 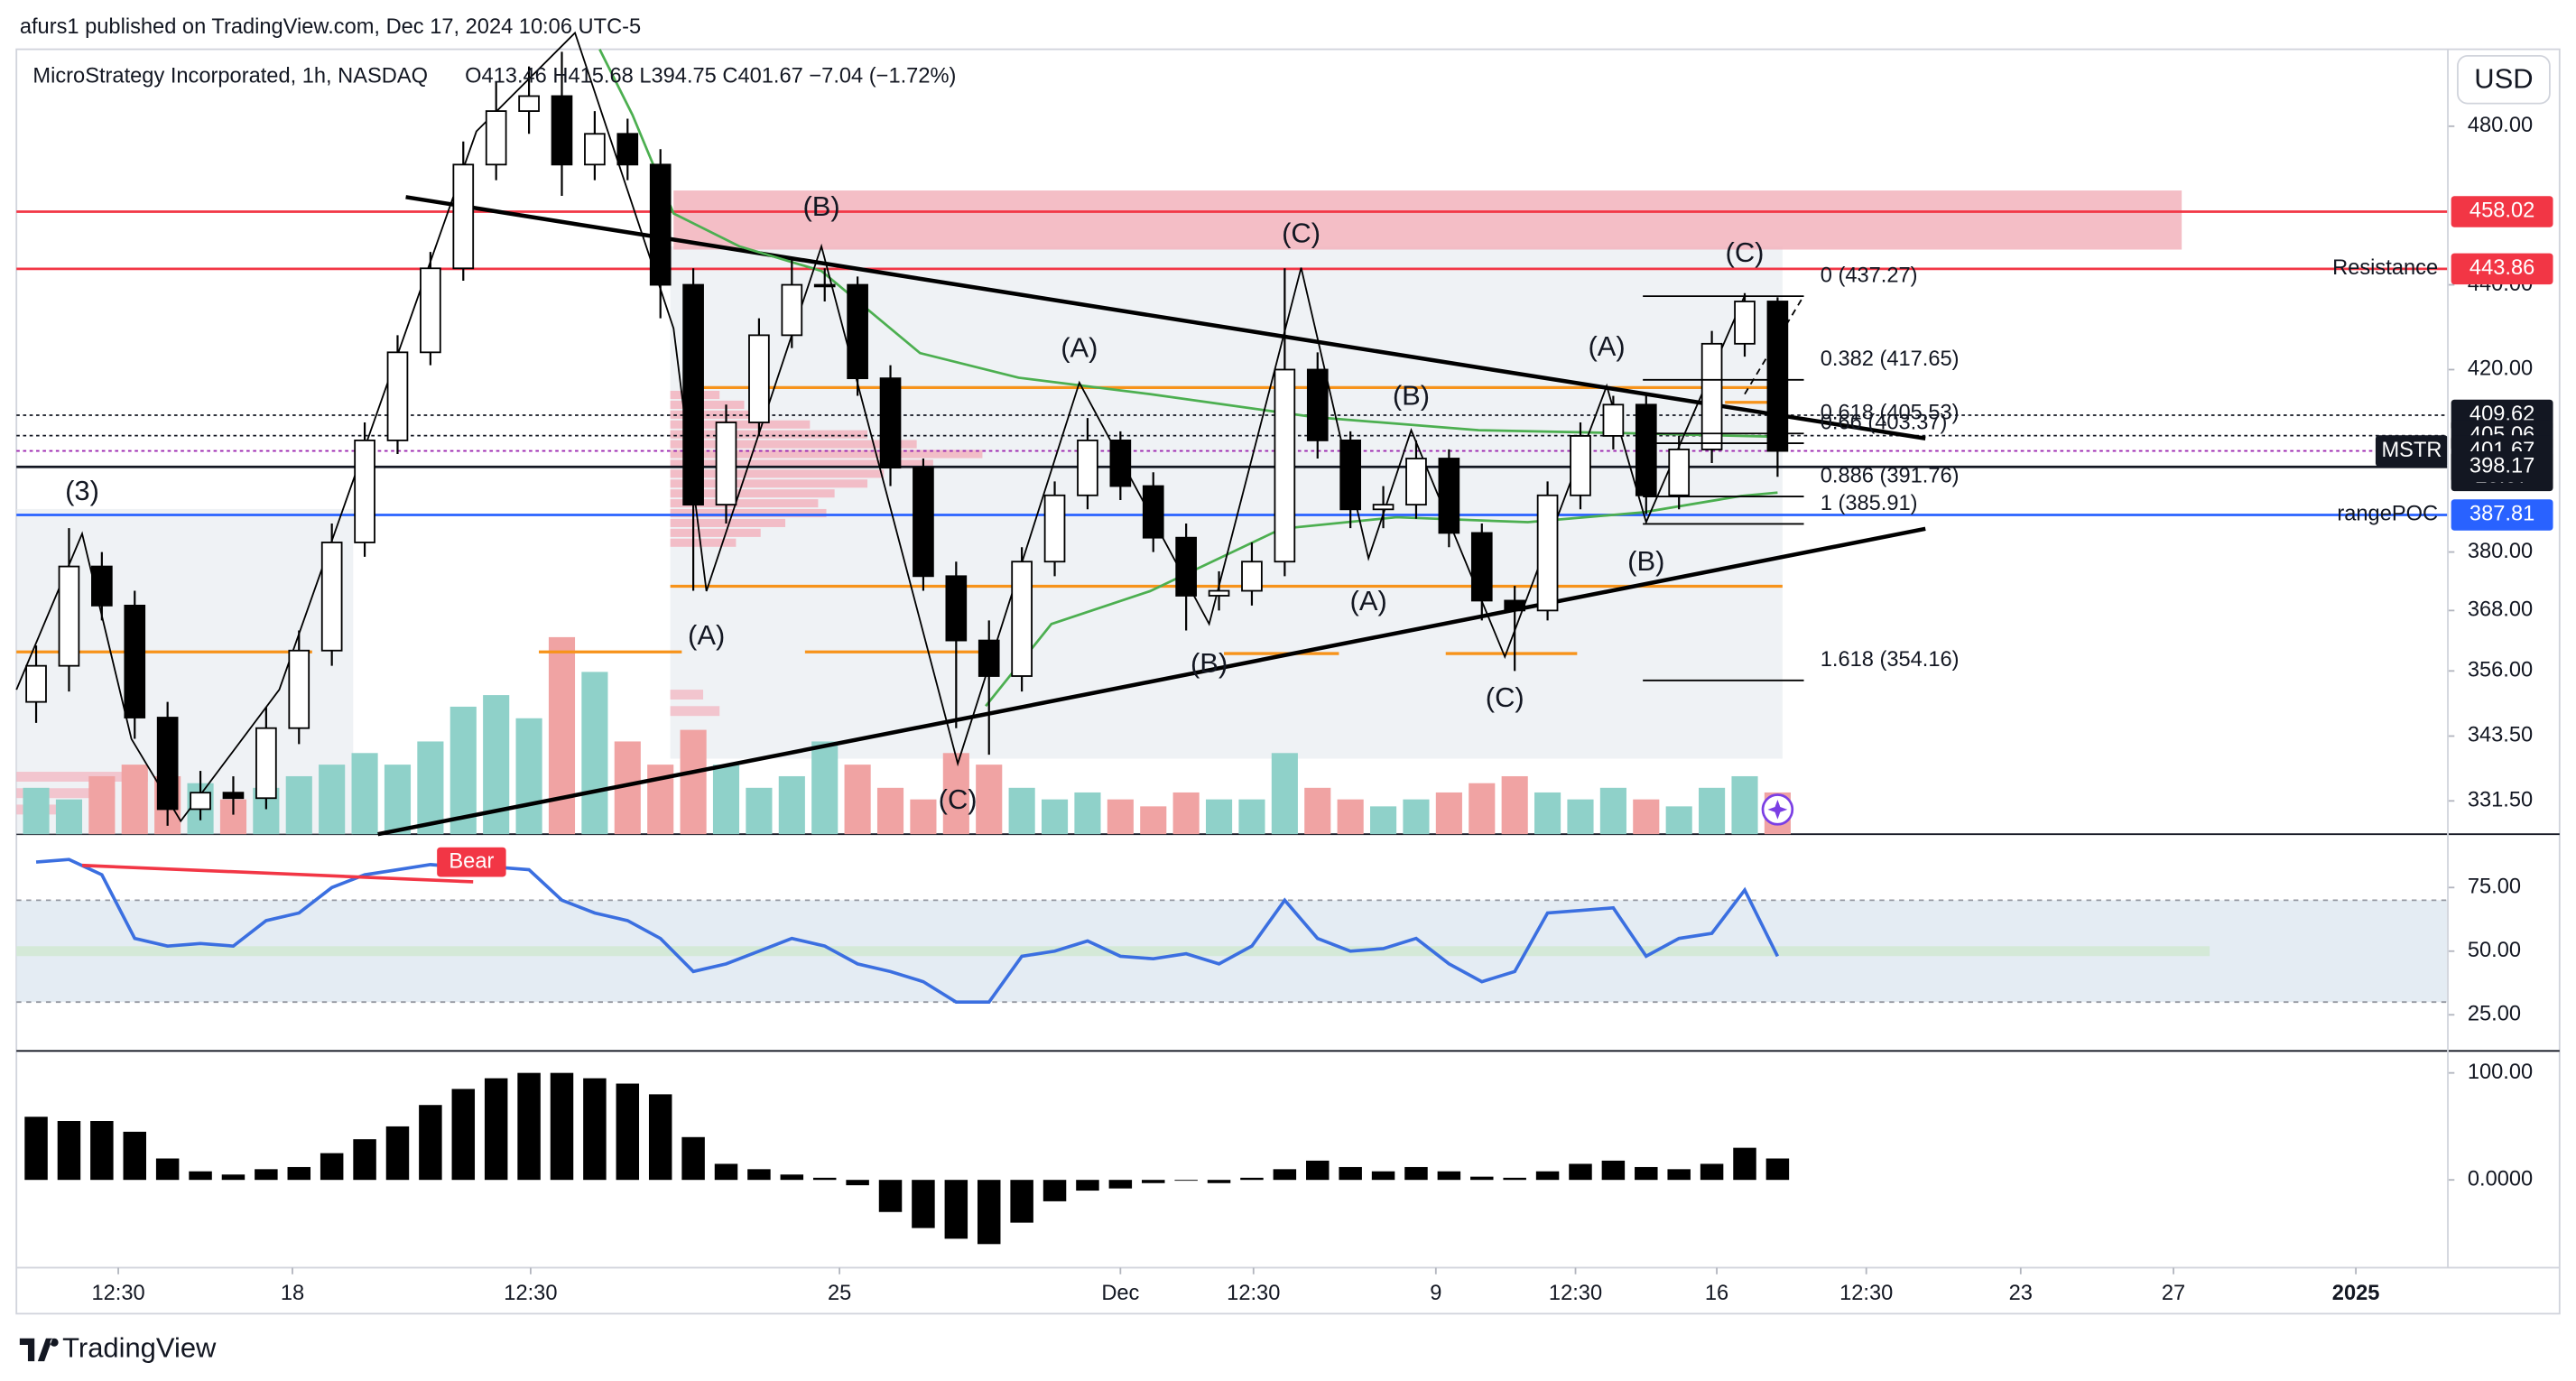 I want to click on currency-button: USD, so click(x=2504, y=79).